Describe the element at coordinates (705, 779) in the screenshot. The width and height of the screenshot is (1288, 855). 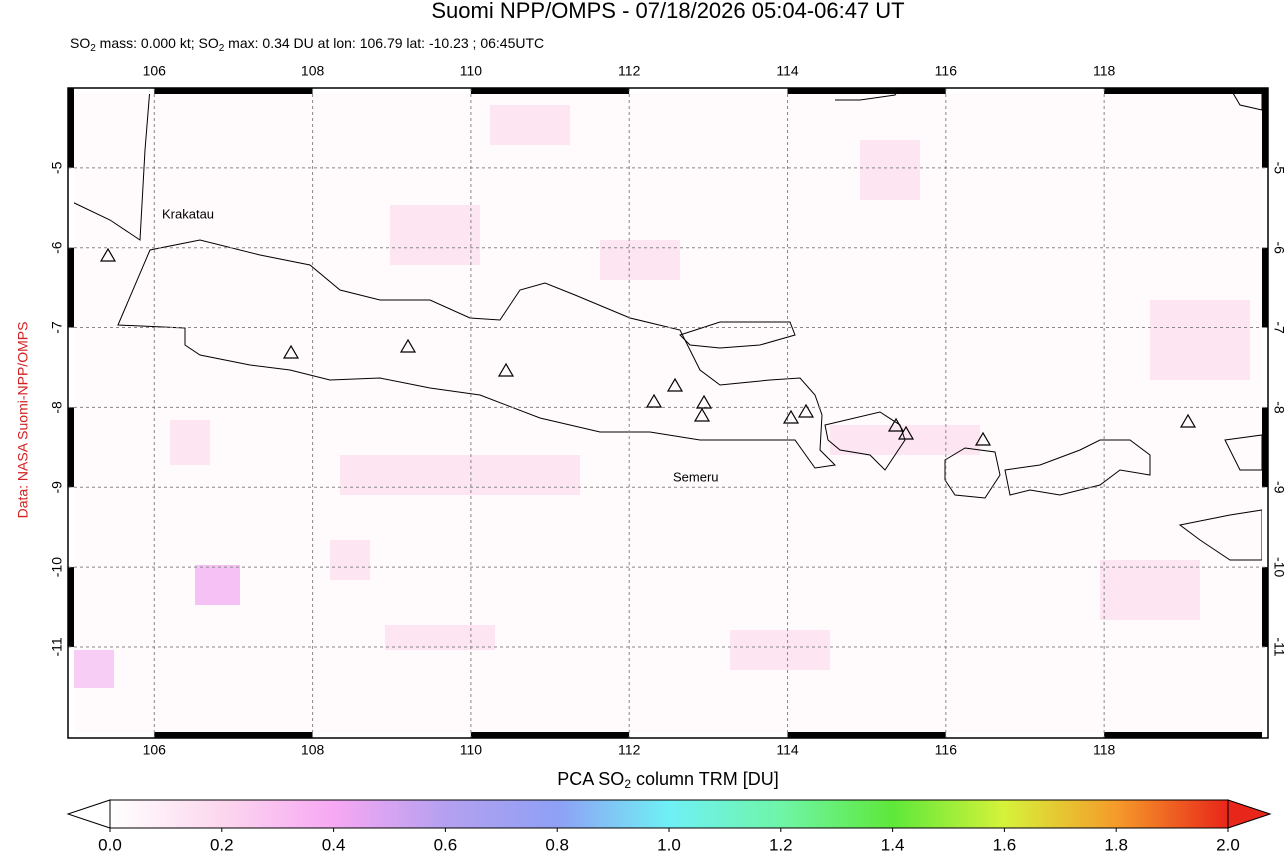
I see `title-part: column TRM [DU]` at that location.